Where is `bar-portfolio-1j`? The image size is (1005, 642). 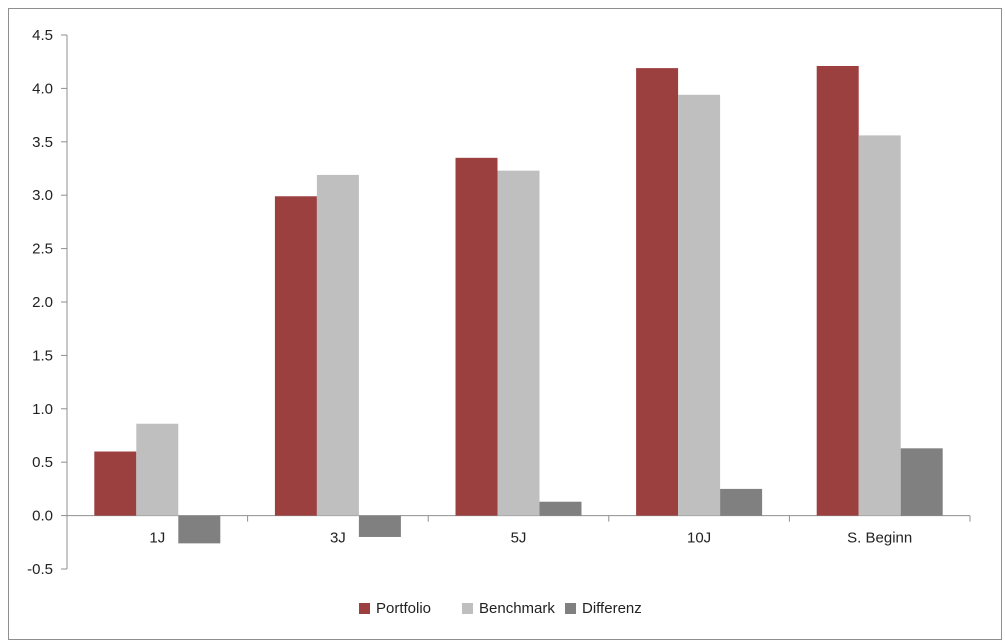 bar-portfolio-1j is located at coordinates (115, 483).